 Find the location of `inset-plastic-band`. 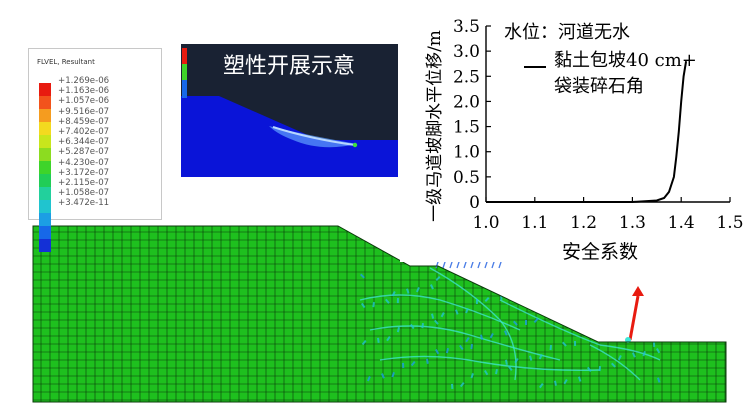

inset-plastic-band is located at coordinates (314, 136).